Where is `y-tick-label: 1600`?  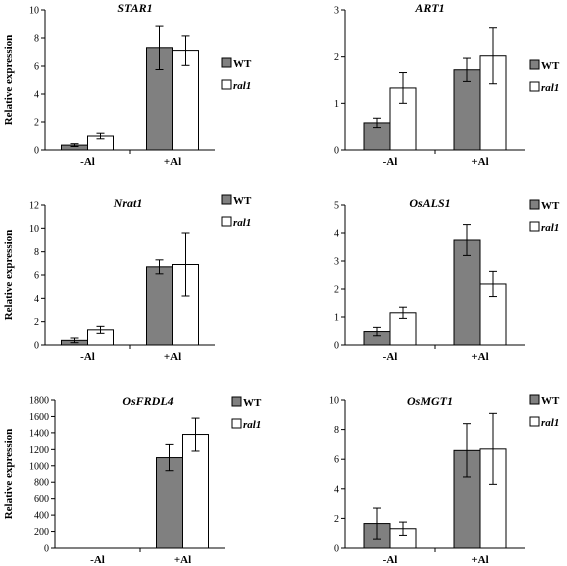 y-tick-label: 1600 is located at coordinates (39, 417).